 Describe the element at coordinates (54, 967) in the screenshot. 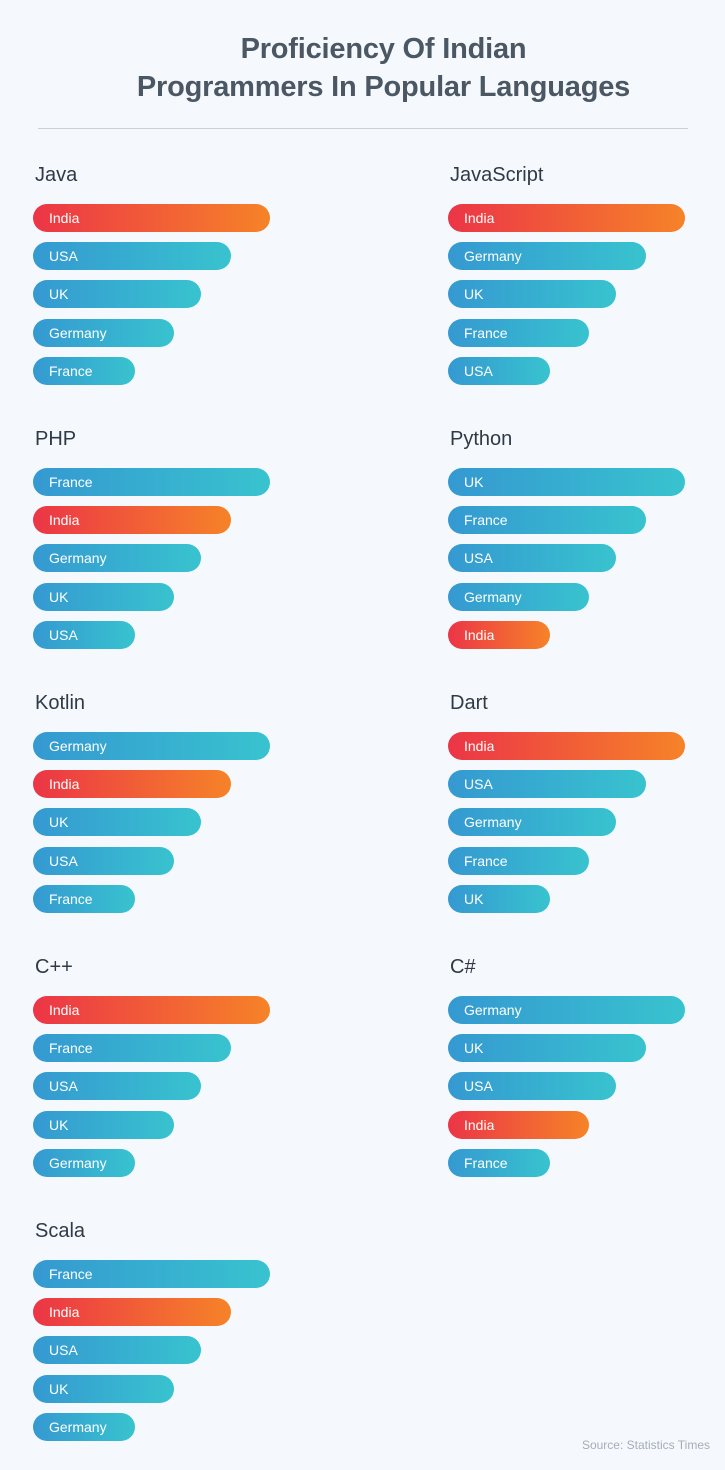

I see `panel-title: C++` at that location.